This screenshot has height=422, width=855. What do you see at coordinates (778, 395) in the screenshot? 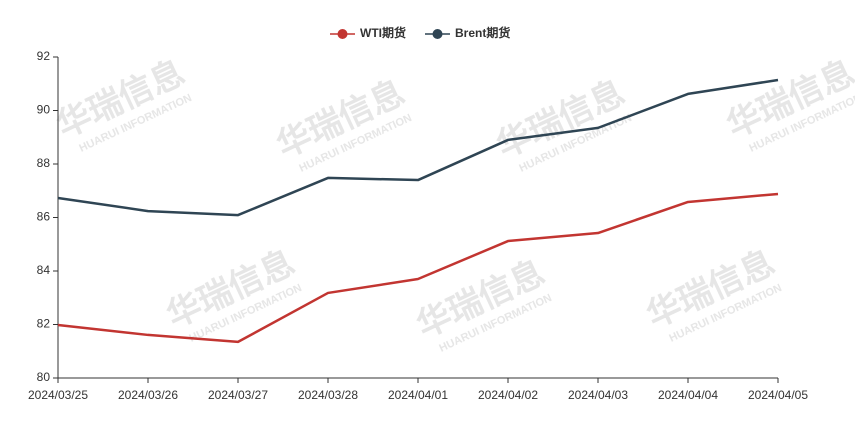
I see `x-tick-label: 2024/04/05` at bounding box center [778, 395].